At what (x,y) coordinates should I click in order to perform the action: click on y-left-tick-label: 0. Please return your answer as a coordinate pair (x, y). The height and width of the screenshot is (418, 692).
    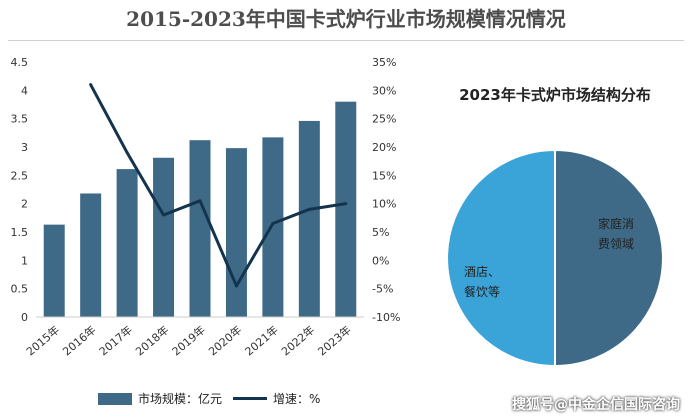
    Looking at the image, I should click on (24, 317).